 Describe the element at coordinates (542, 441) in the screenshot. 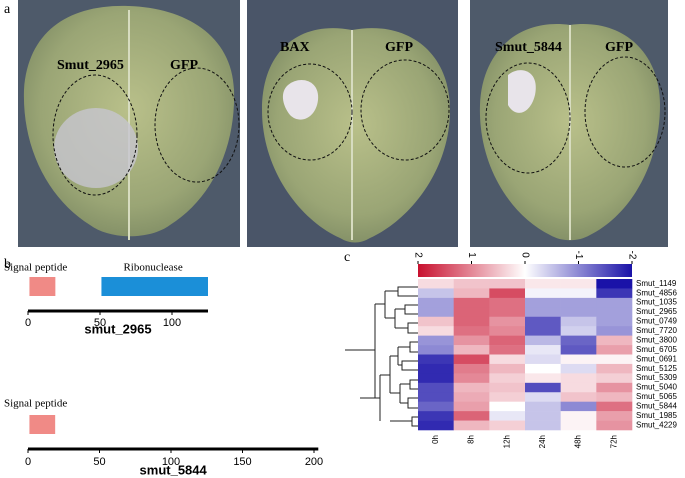

I see `column-label: 24h` at that location.